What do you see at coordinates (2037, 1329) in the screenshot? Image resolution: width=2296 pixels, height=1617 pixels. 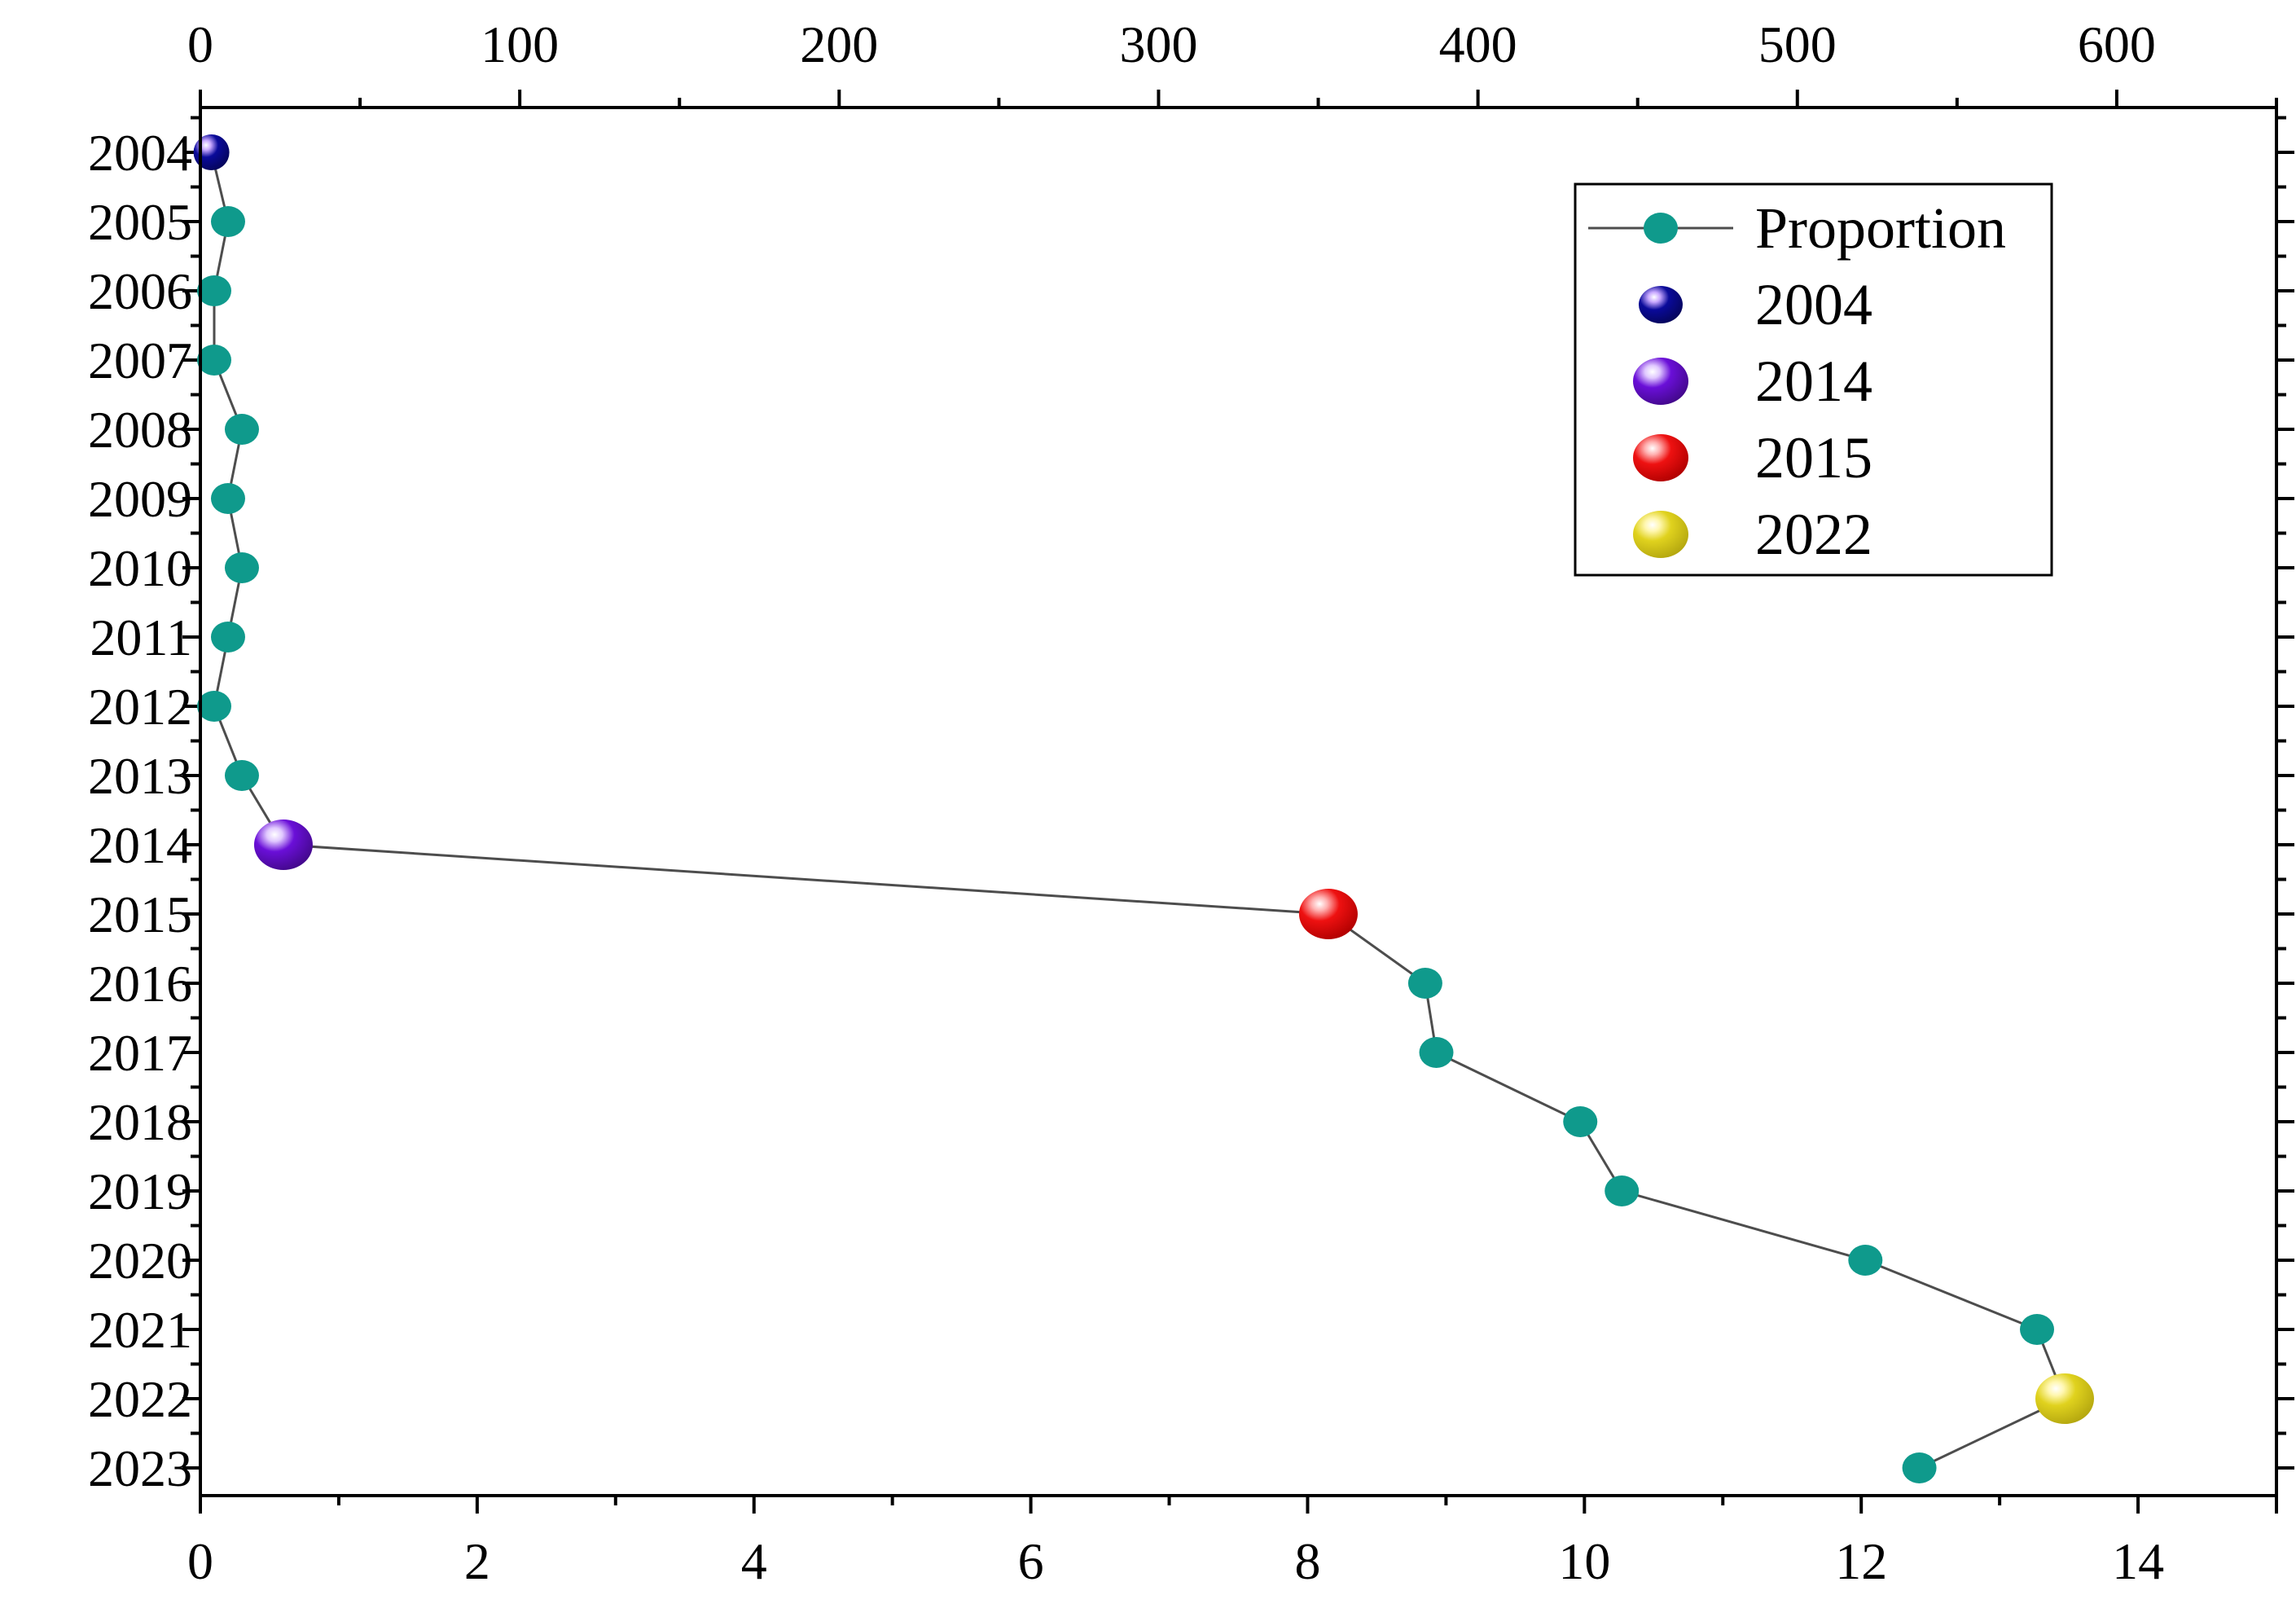 I see `data-point-2021` at bounding box center [2037, 1329].